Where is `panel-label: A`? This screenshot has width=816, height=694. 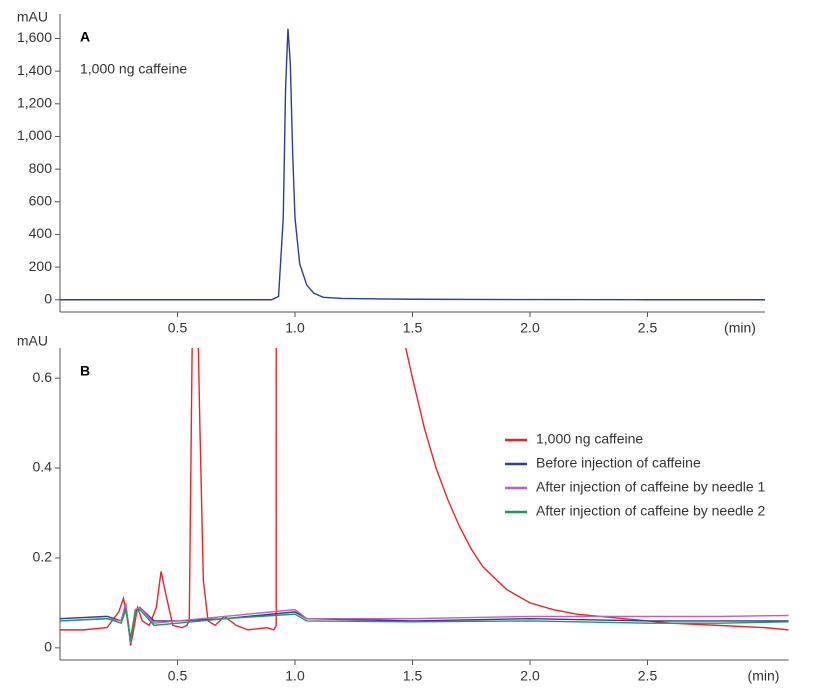
panel-label: A is located at coordinates (85, 37).